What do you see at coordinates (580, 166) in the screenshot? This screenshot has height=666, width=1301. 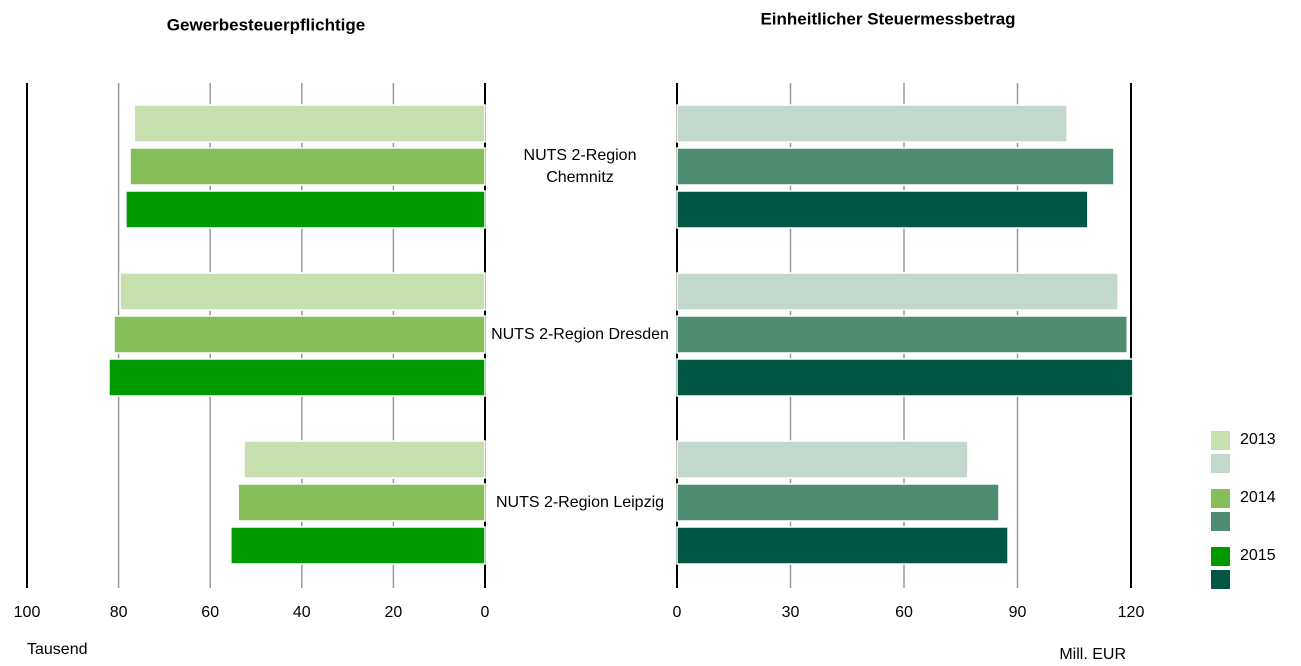 I see `category-label: NUTS 2-Region Chemnitz` at bounding box center [580, 166].